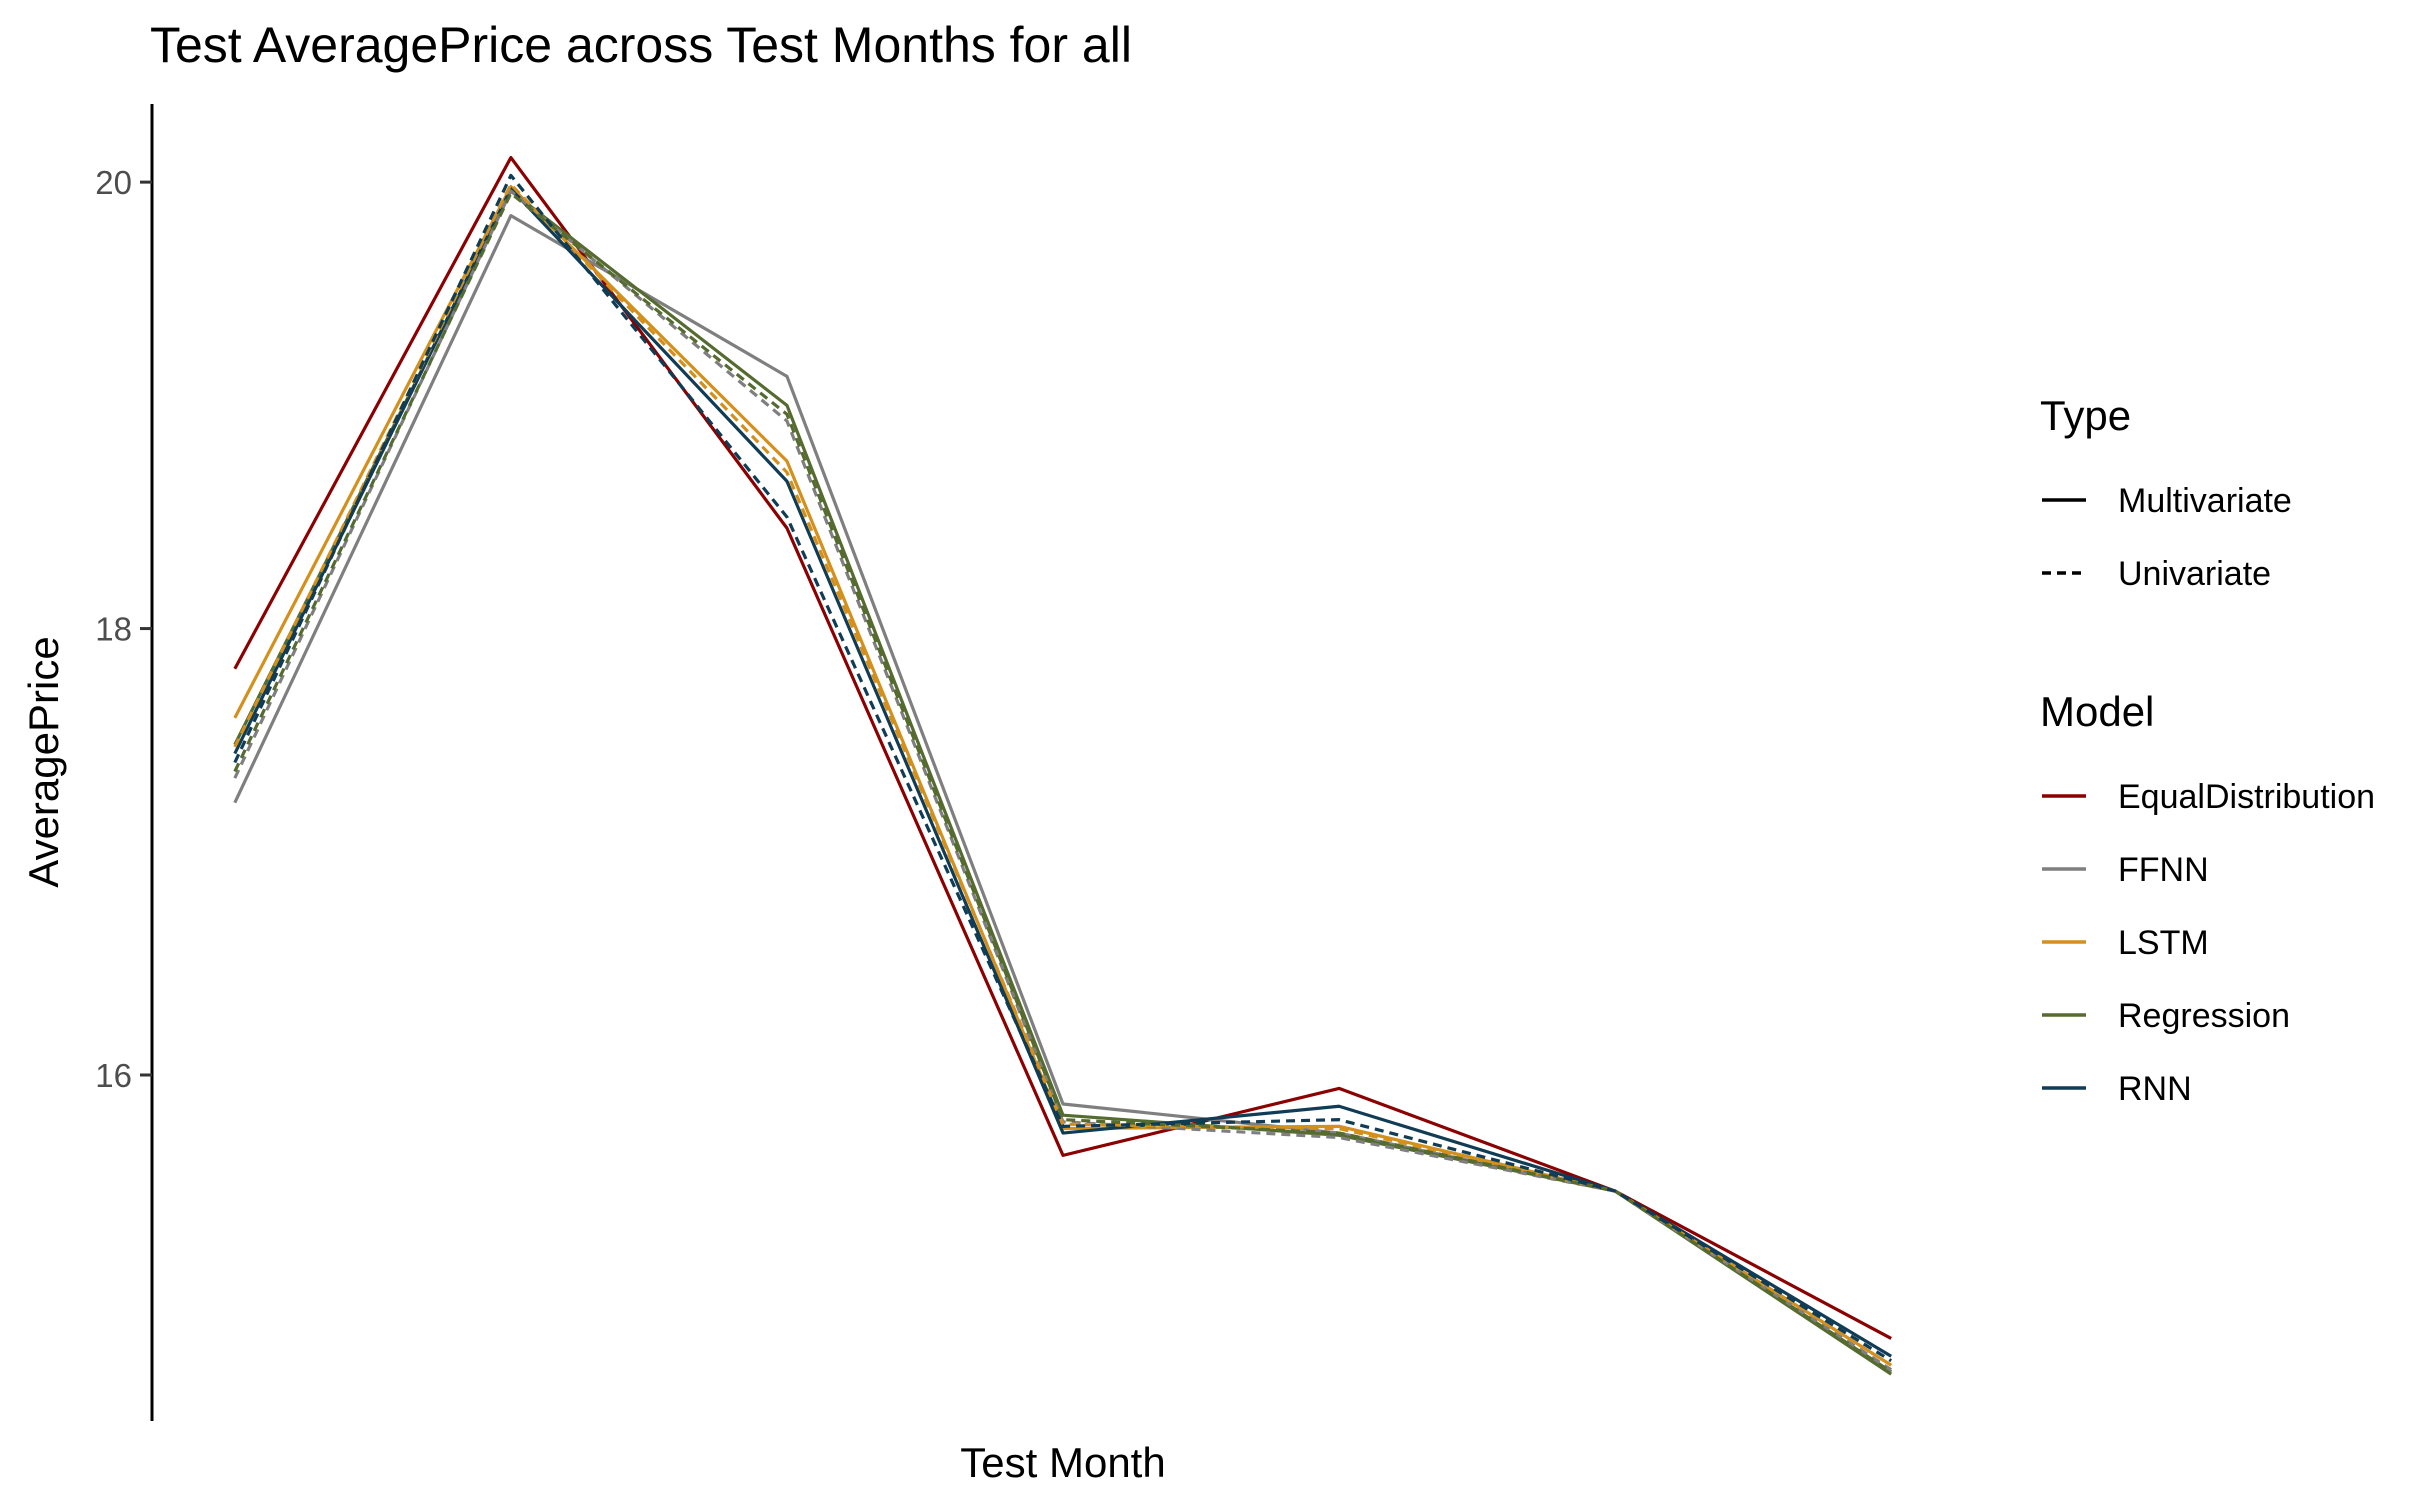 The height and width of the screenshot is (1494, 2433). Describe the element at coordinates (1062, 1462) in the screenshot. I see `x-axis-title: Test Month` at that location.